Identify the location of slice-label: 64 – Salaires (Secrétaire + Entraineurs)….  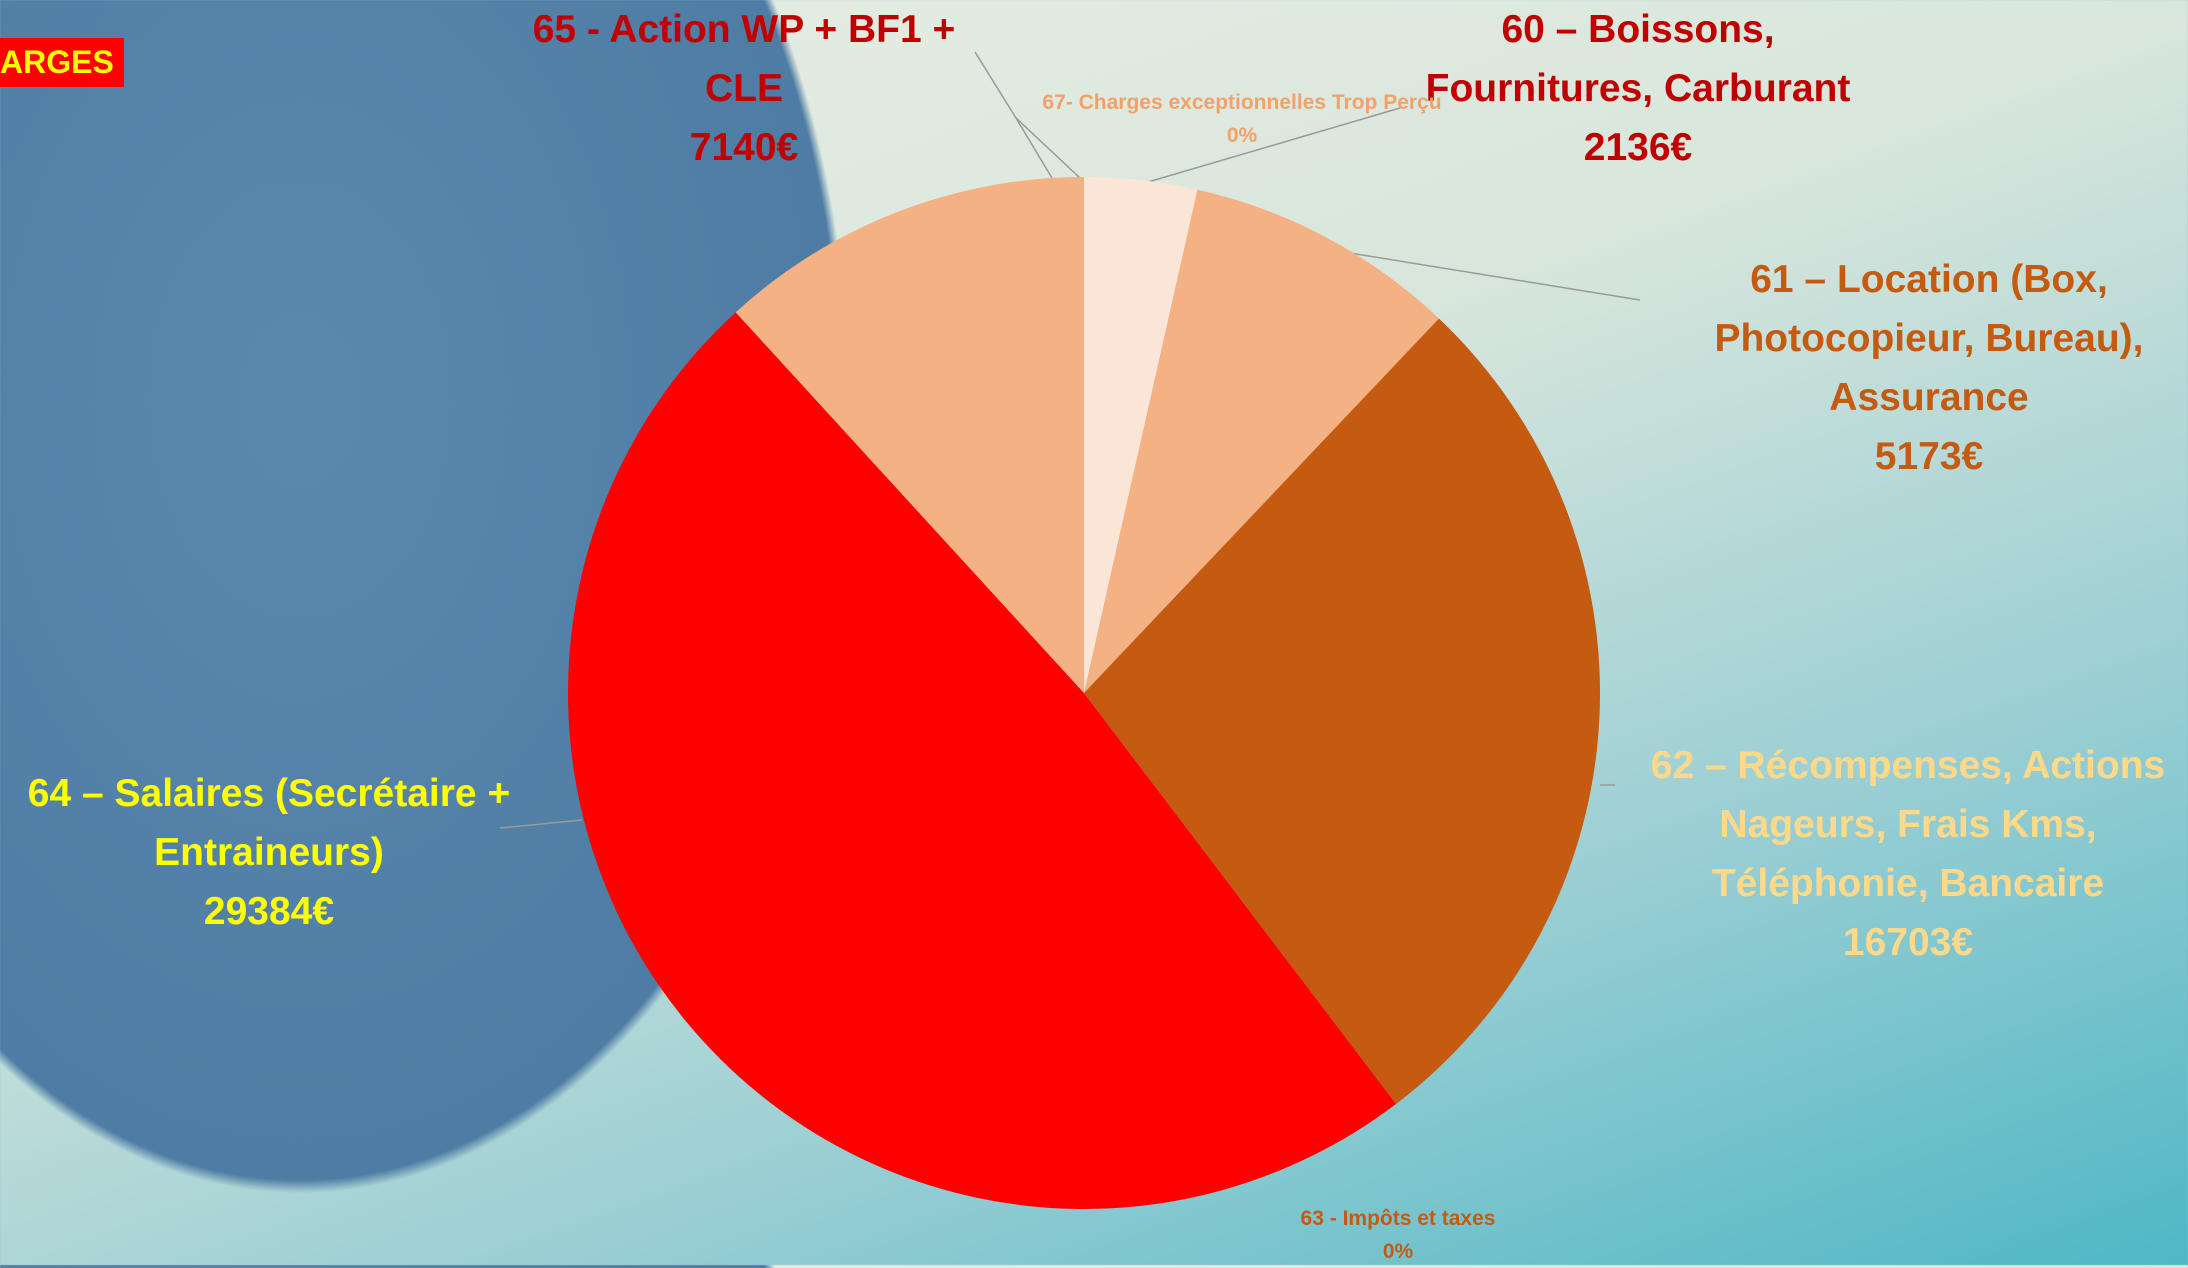
(269, 852).